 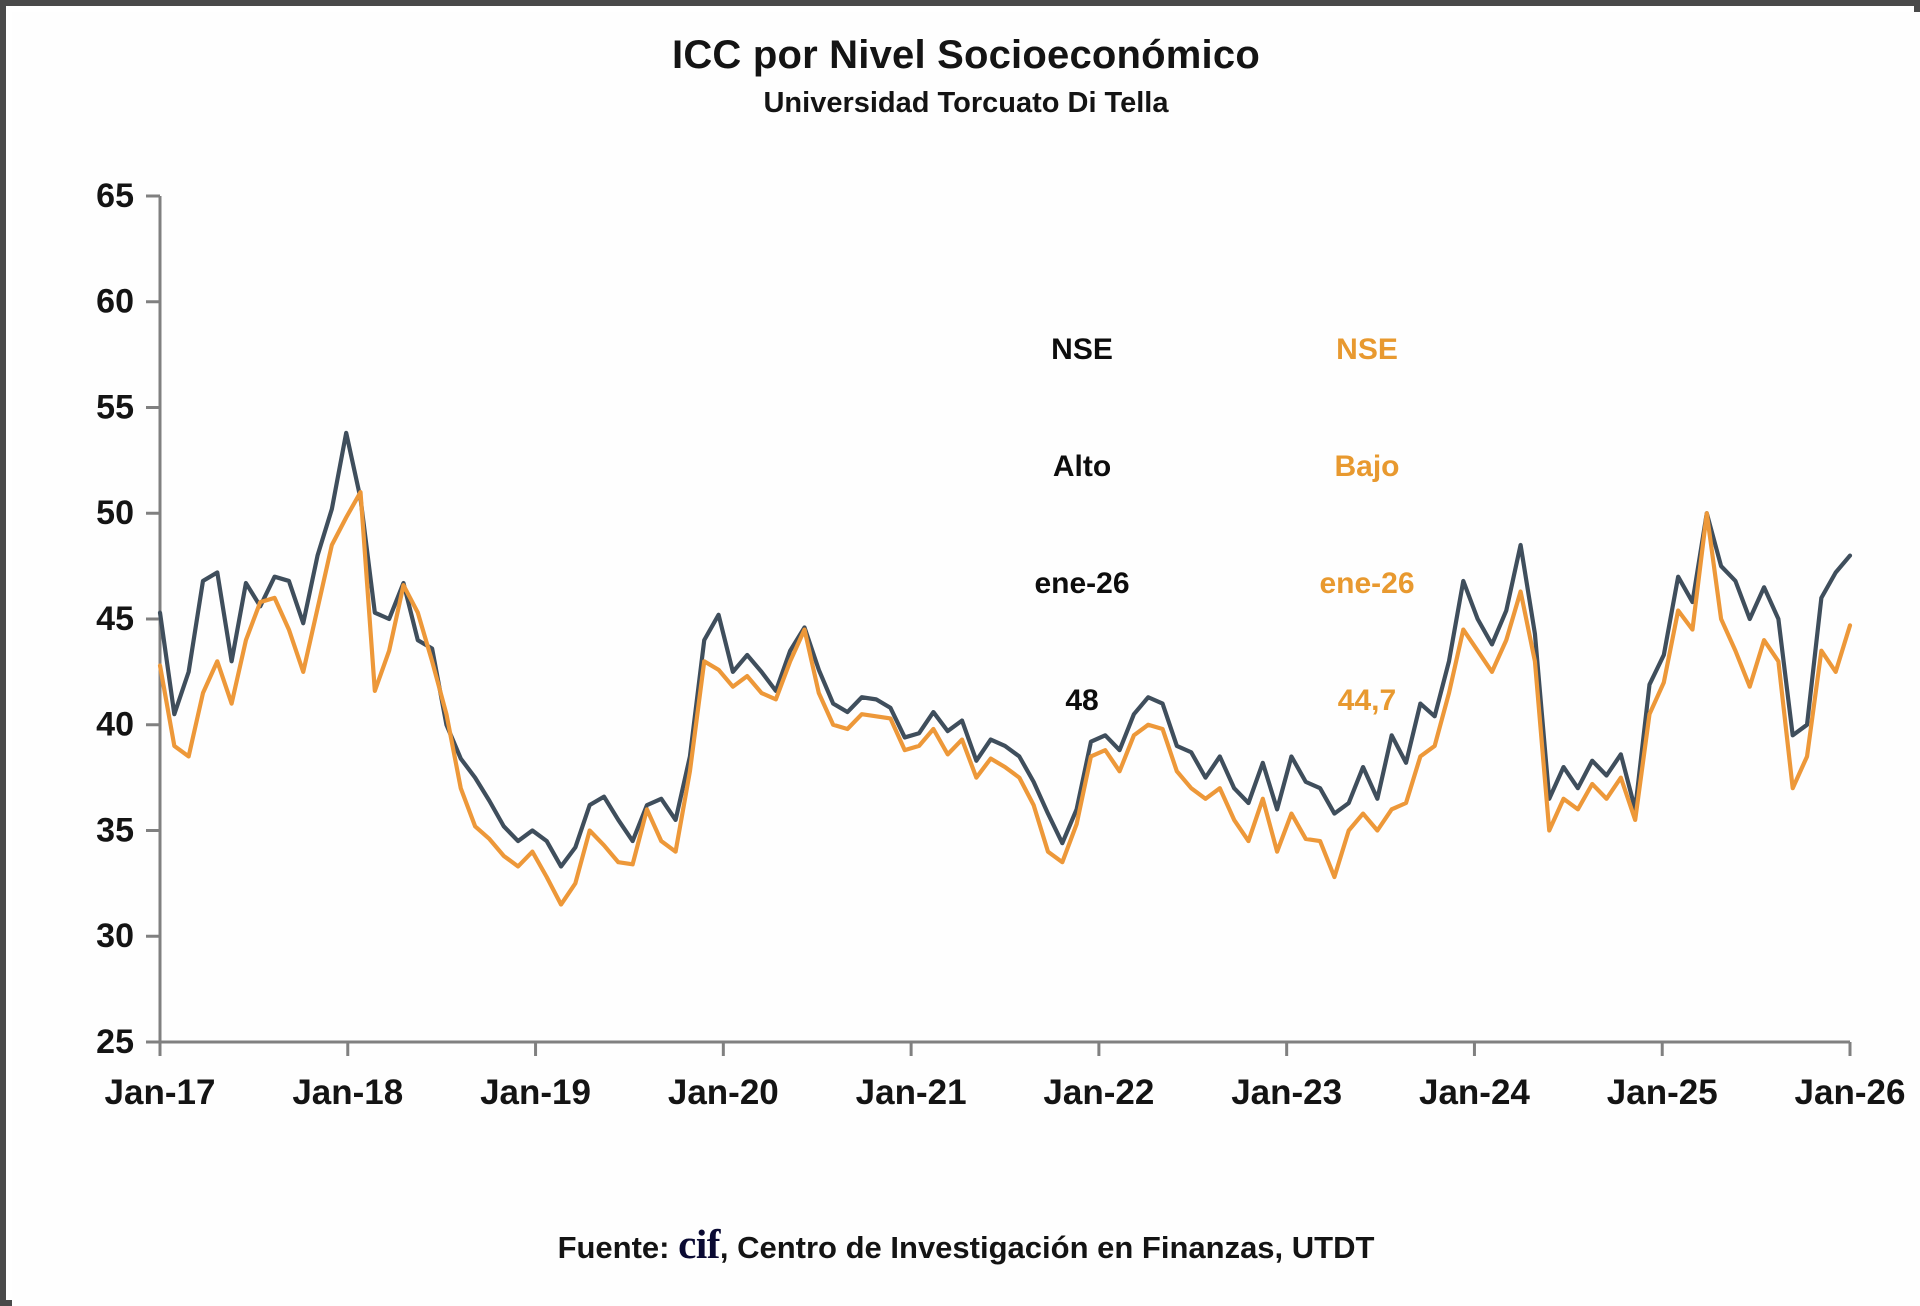 What do you see at coordinates (1662, 1092) in the screenshot?
I see `x-tick-label: Jan-25` at bounding box center [1662, 1092].